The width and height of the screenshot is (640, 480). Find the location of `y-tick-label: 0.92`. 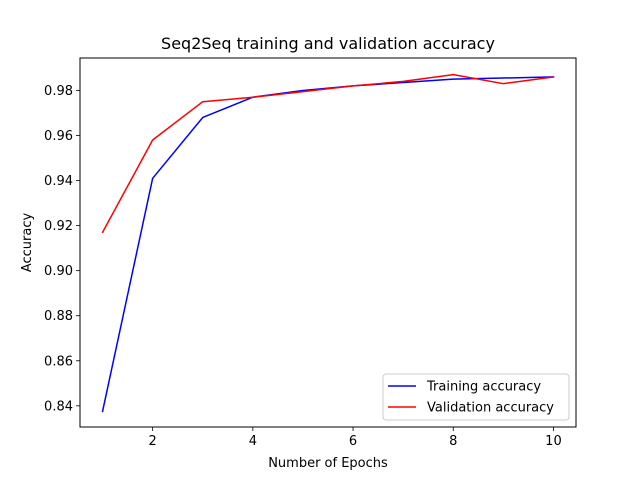

y-tick-label: 0.92 is located at coordinates (58, 226).